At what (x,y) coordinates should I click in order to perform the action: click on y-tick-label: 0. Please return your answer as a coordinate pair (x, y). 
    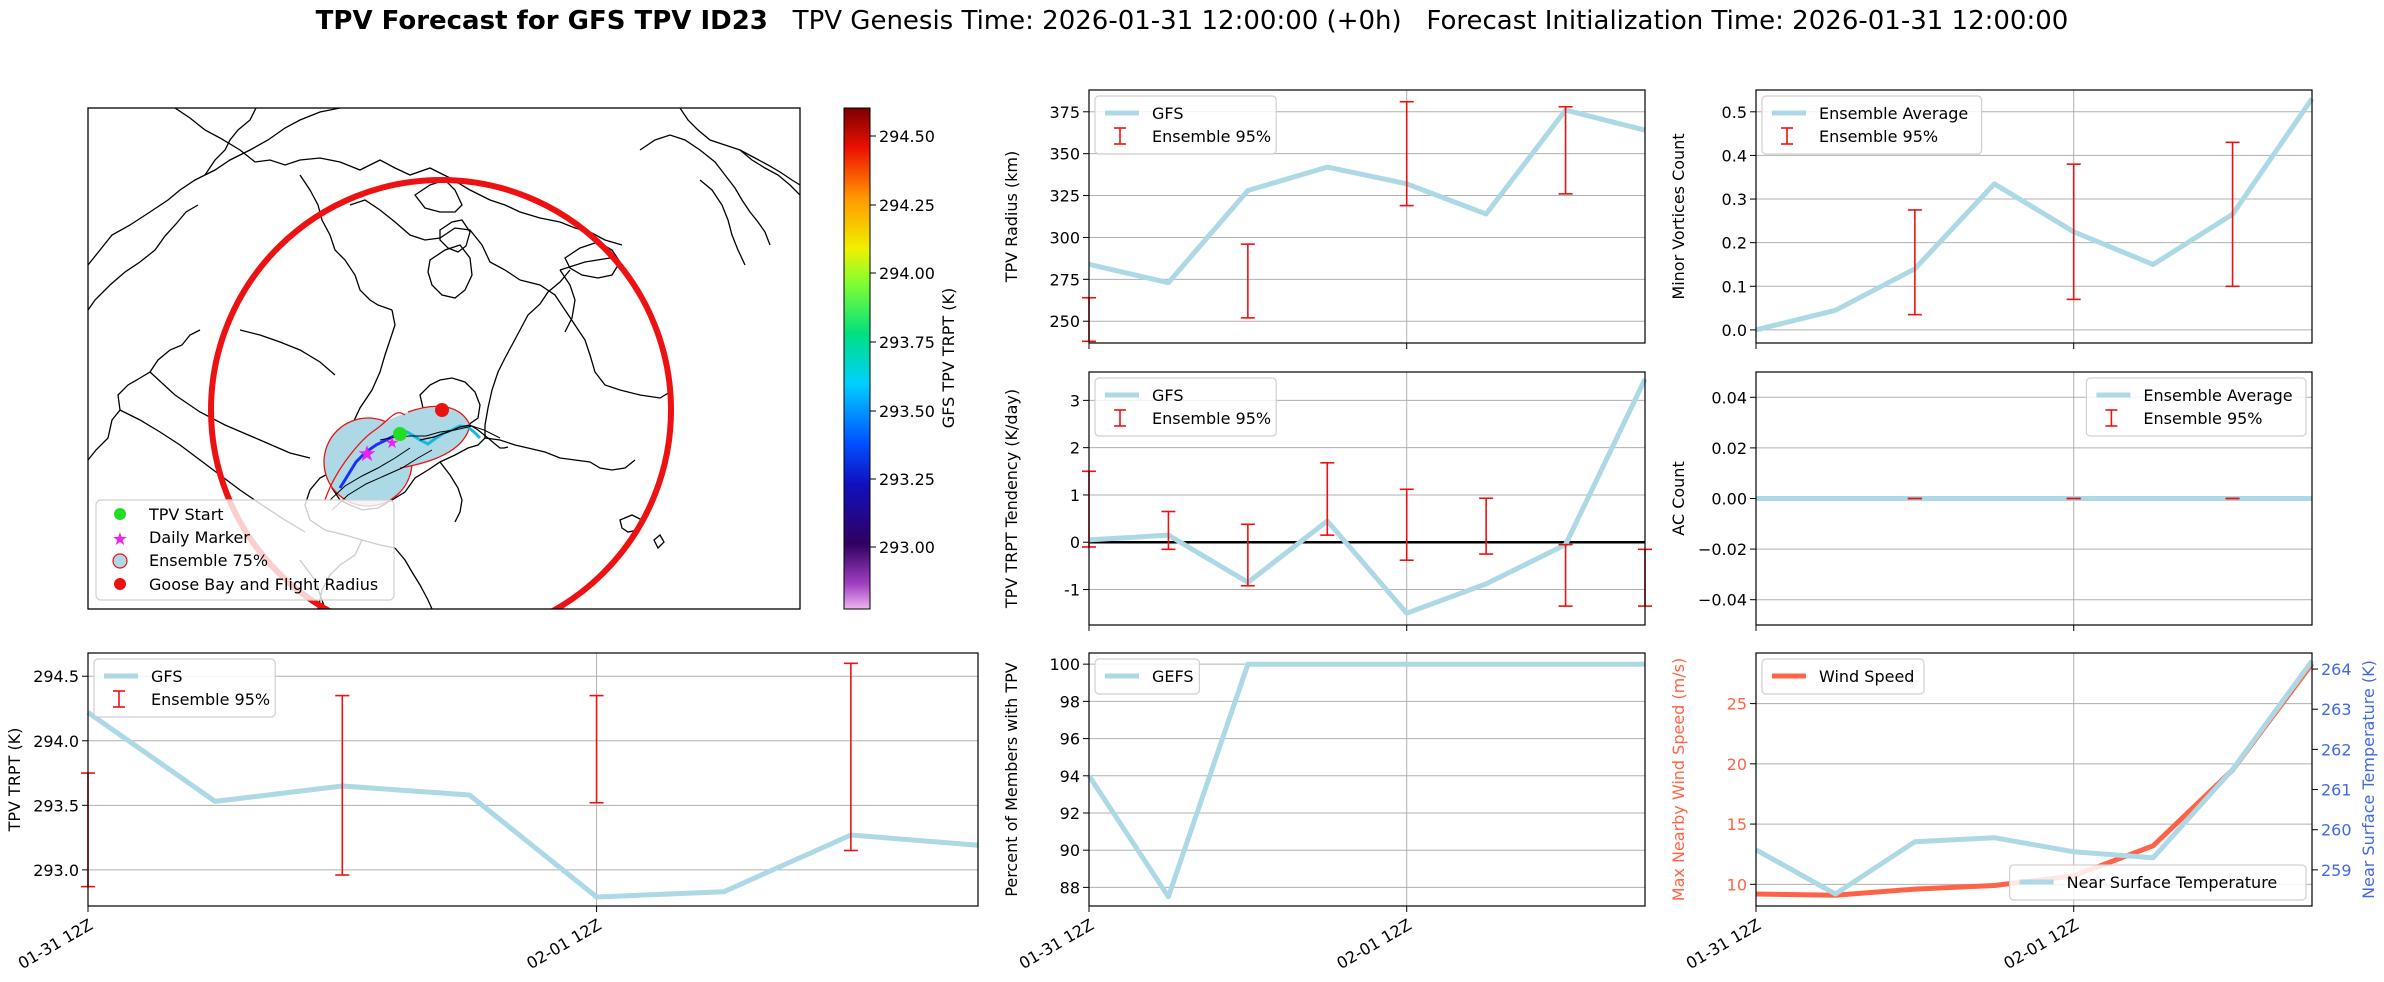
    Looking at the image, I should click on (1075, 542).